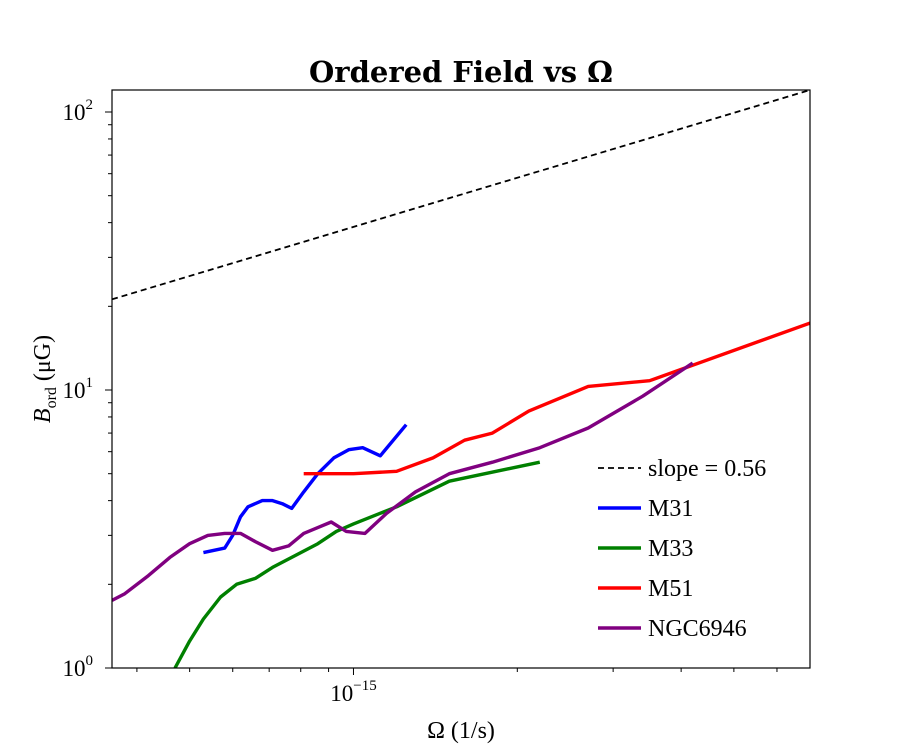 The width and height of the screenshot is (900, 750). Describe the element at coordinates (357, 564) in the screenshot. I see `series-line-m33` at that location.